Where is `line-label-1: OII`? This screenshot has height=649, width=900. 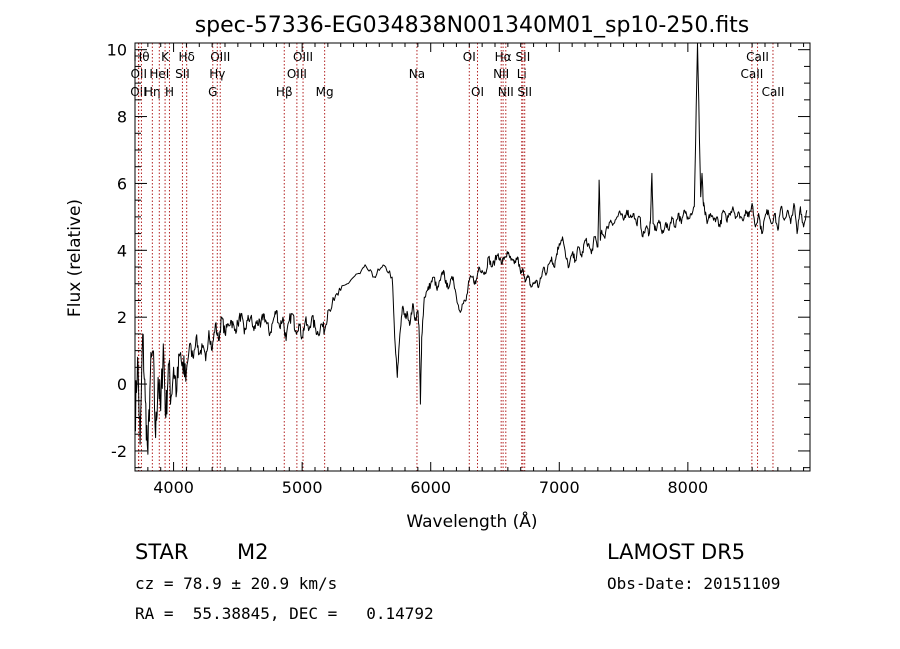
line-label-1: OII is located at coordinates (138, 74).